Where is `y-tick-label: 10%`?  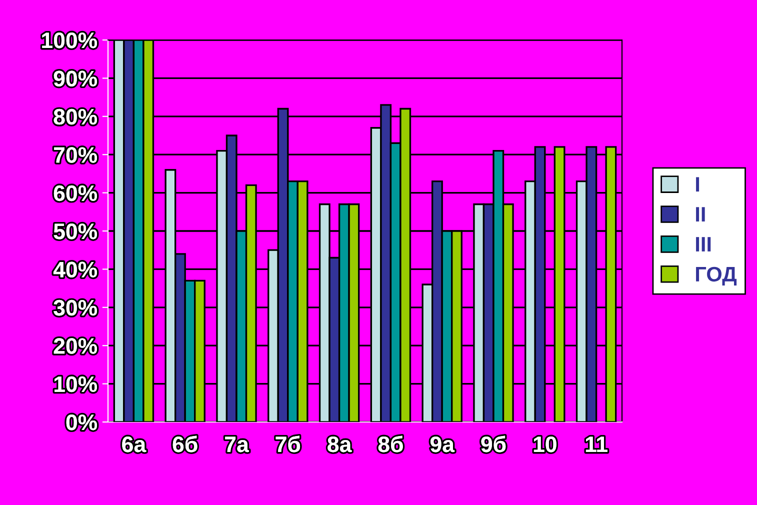
y-tick-label: 10% is located at coordinates (75, 384).